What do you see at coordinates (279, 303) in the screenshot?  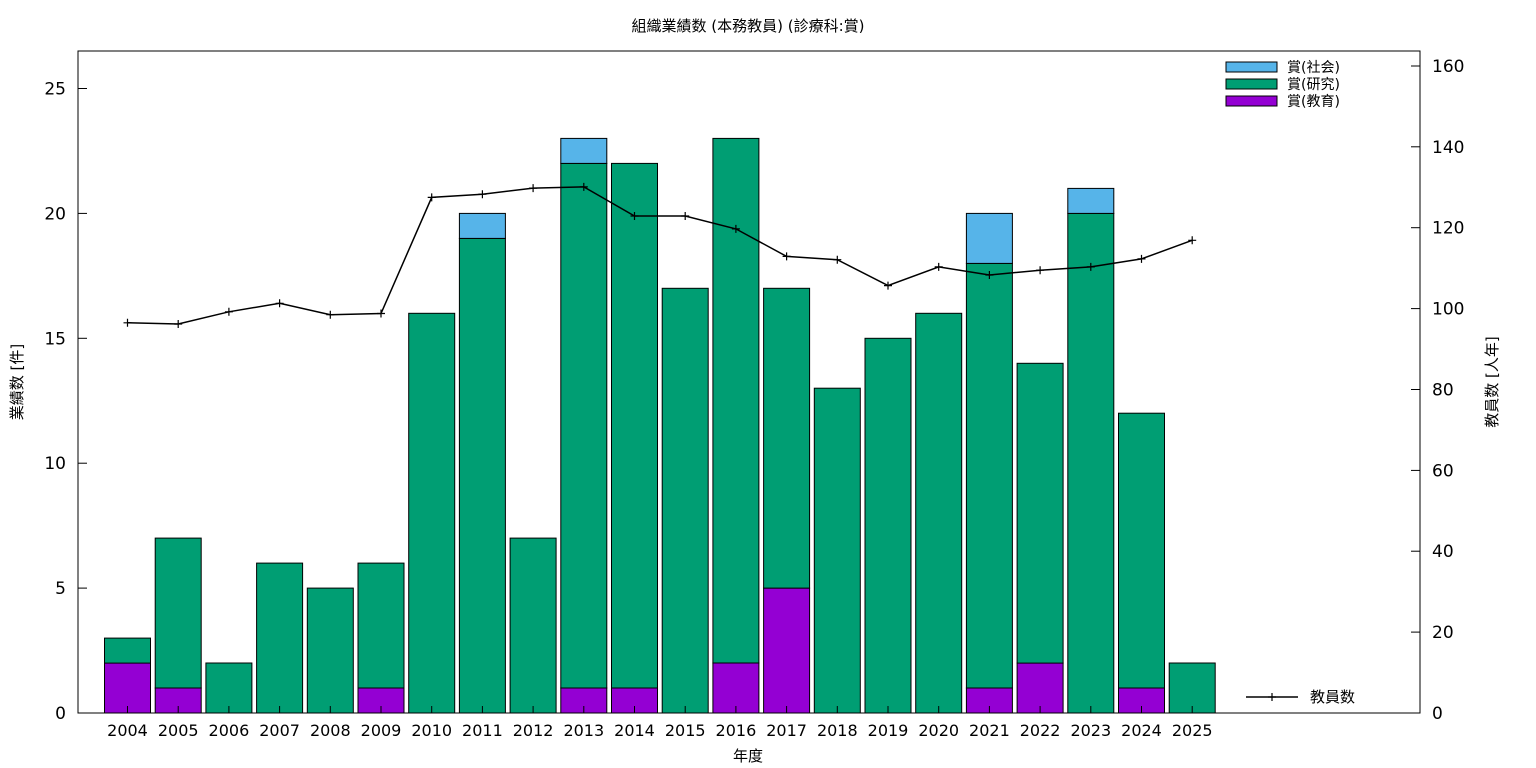 I see `line-point-2007` at bounding box center [279, 303].